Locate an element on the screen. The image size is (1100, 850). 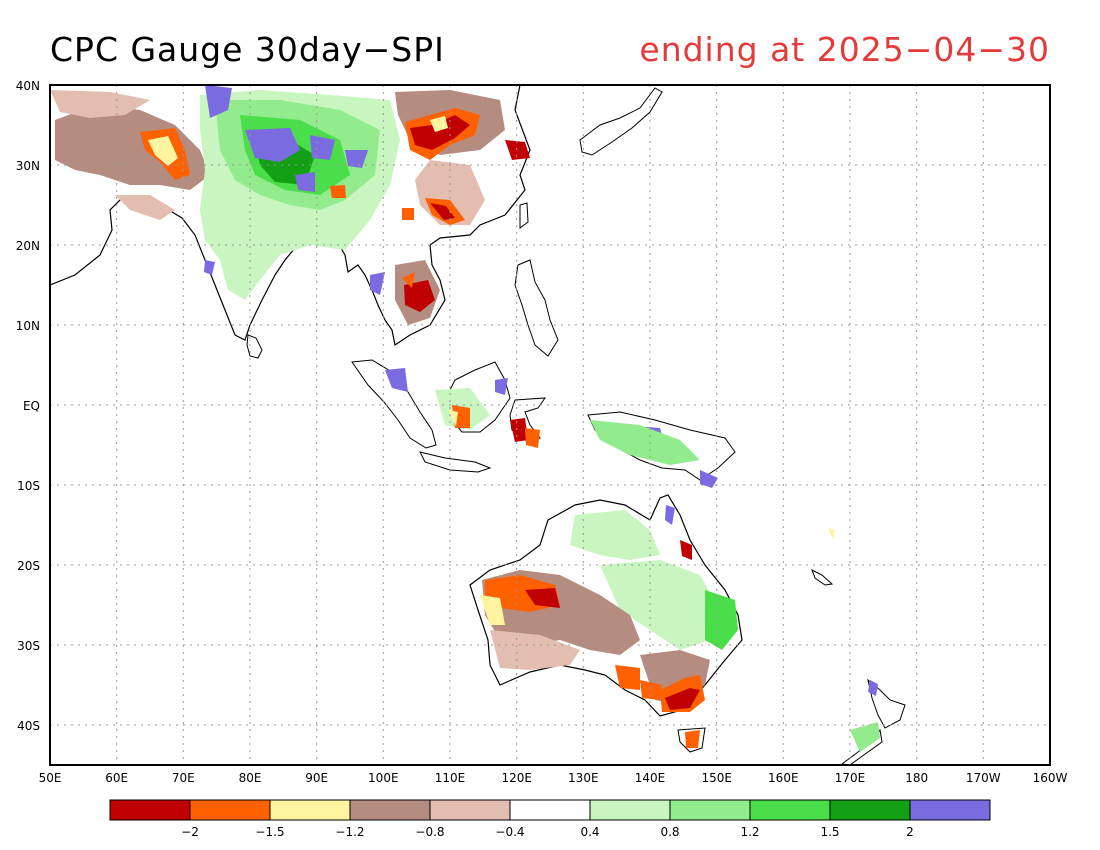
lon-tick: 160W is located at coordinates (1050, 778).